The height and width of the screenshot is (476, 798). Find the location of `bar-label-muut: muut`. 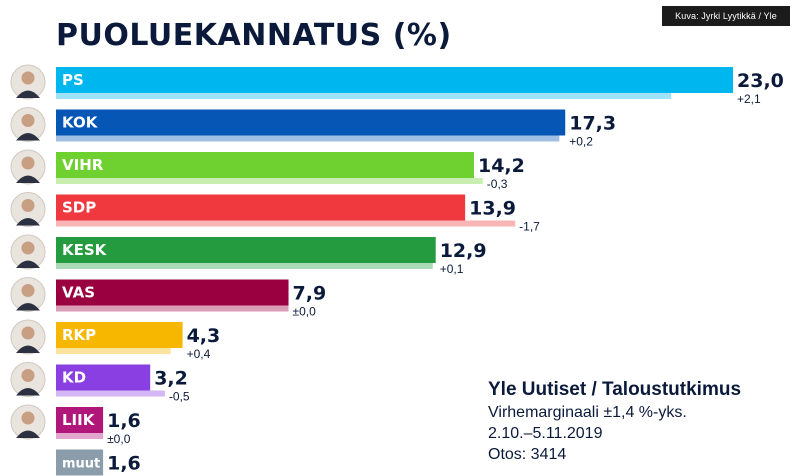

bar-label-muut: muut is located at coordinates (81, 464).